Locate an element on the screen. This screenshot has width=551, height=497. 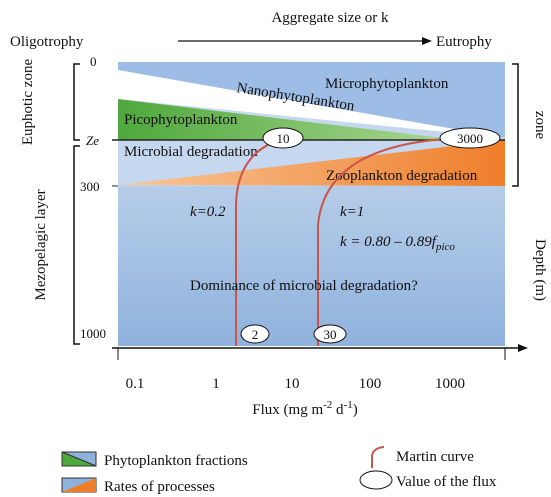
legend-text: Martin curve is located at coordinates (435, 457).